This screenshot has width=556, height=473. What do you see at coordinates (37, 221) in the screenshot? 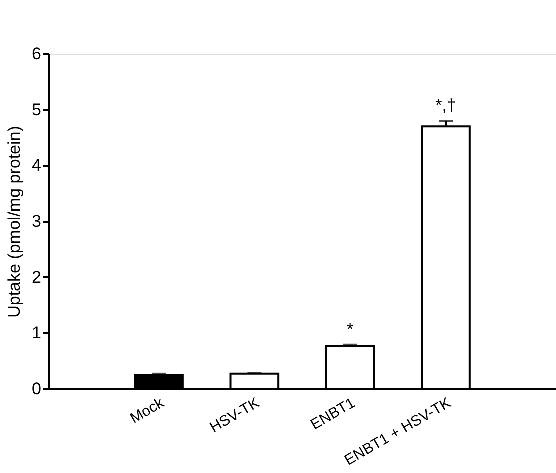
I see `y-tick-label: 3` at bounding box center [37, 221].